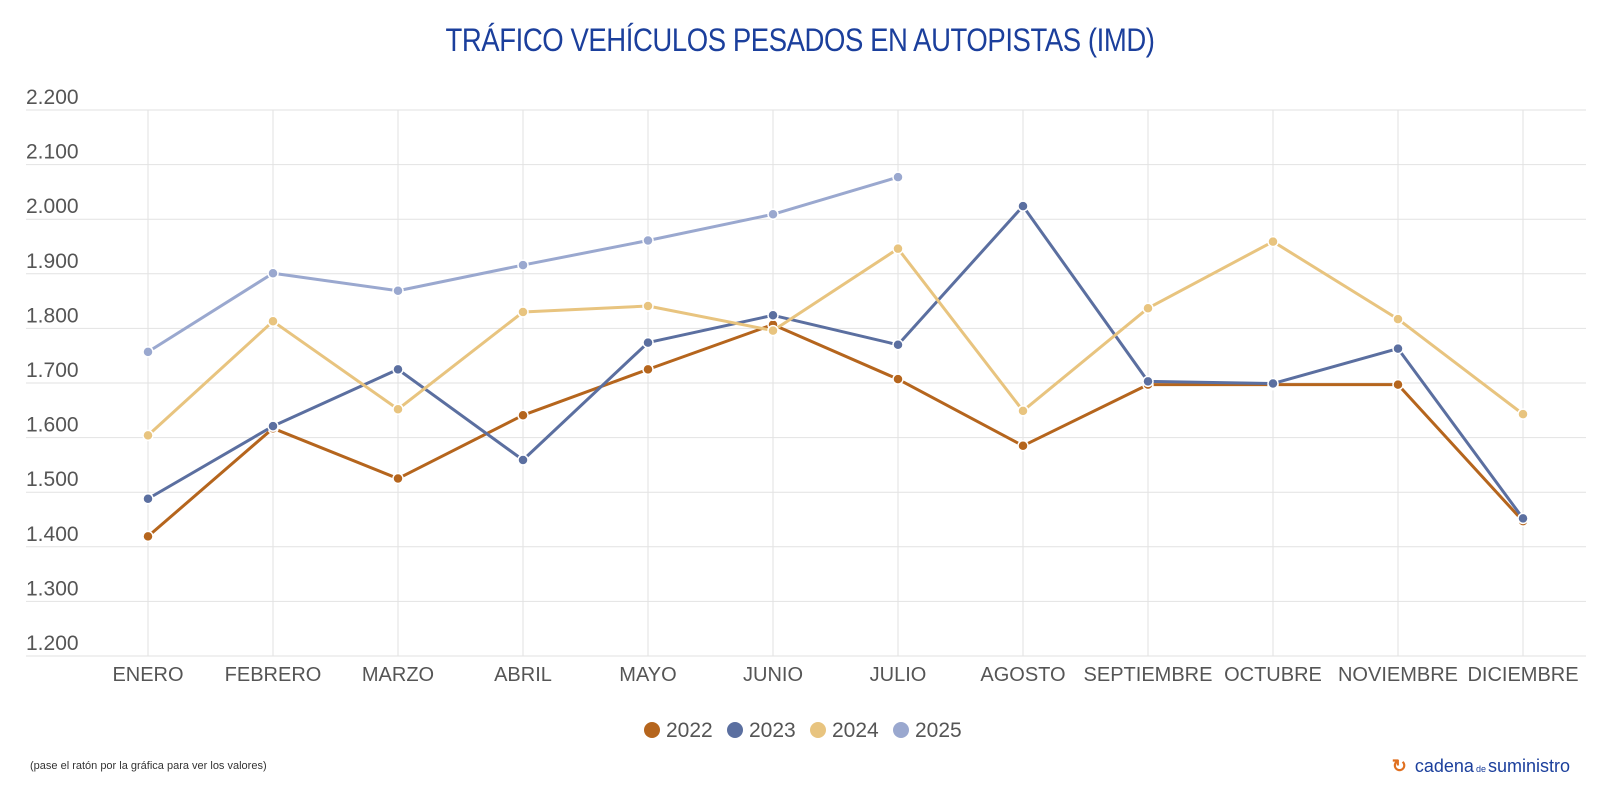 Image resolution: width=1600 pixels, height=800 pixels. What do you see at coordinates (938, 730) in the screenshot?
I see `legend-label-2025: 2025` at bounding box center [938, 730].